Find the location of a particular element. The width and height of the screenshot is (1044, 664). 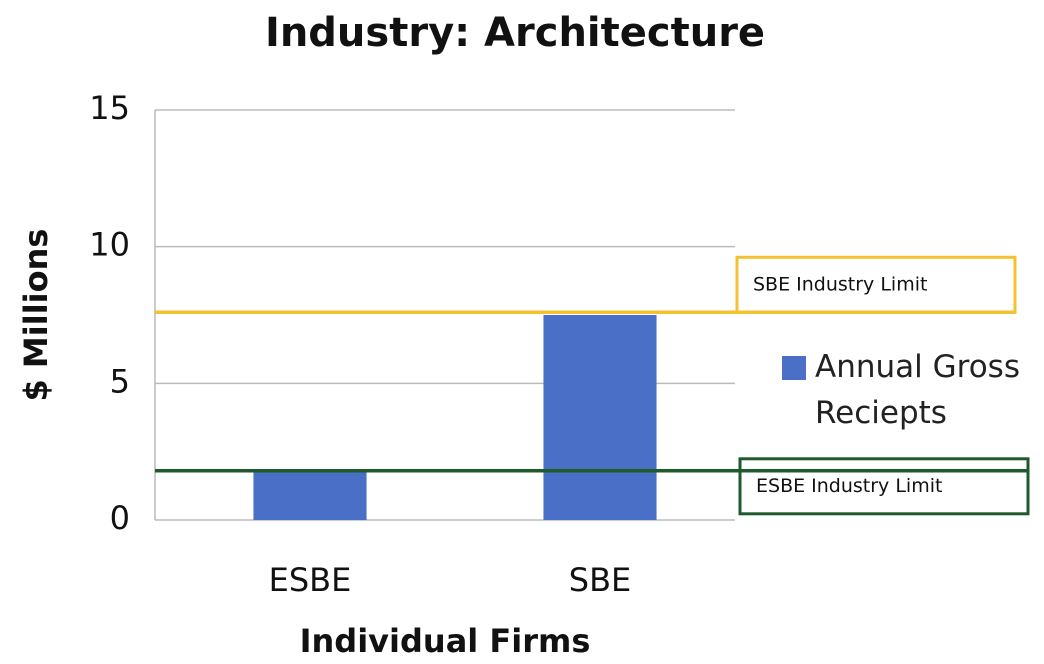

y-tick-label: 10 is located at coordinates (109, 245).